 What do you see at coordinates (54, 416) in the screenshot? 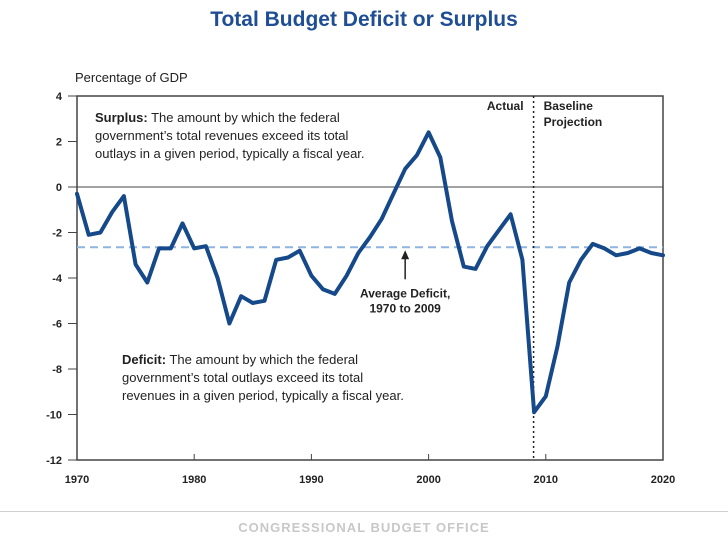
I see `y-tick-label: -10` at bounding box center [54, 416].